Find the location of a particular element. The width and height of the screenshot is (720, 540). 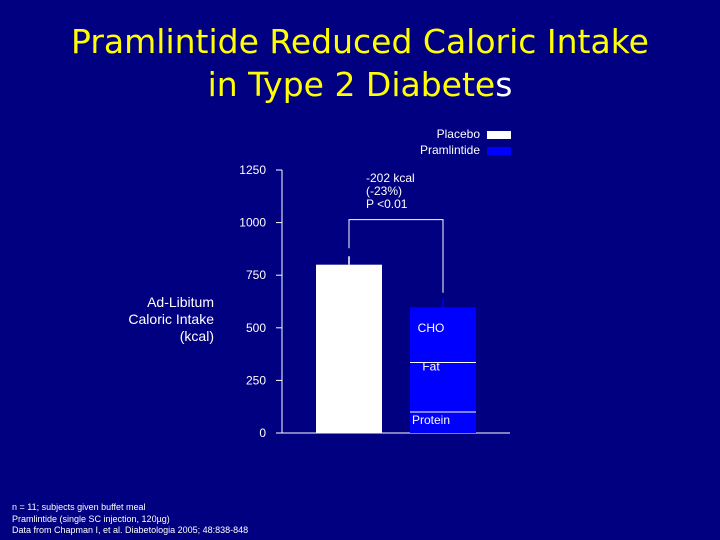

segment-label-cho: CHO is located at coordinates (431, 328).